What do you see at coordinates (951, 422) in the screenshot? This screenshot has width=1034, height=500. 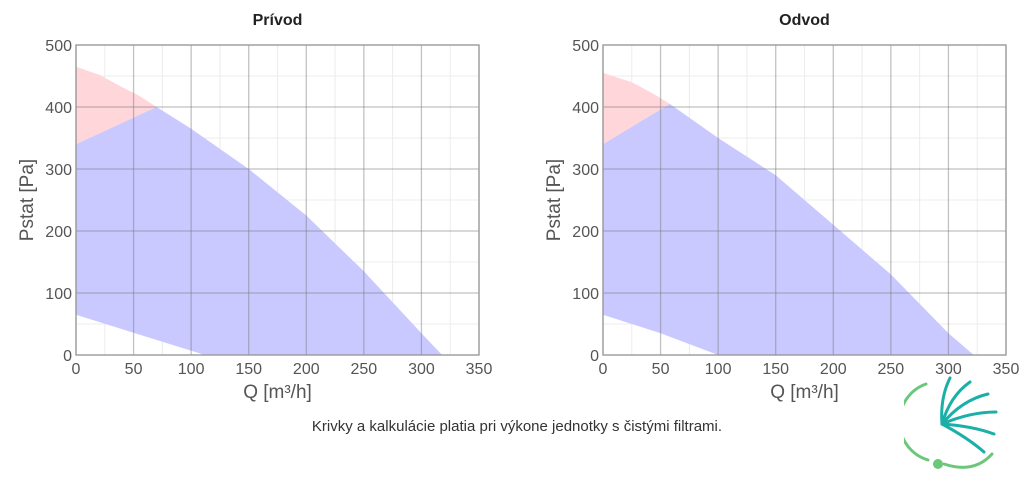 I see `fan-logo-icon` at bounding box center [951, 422].